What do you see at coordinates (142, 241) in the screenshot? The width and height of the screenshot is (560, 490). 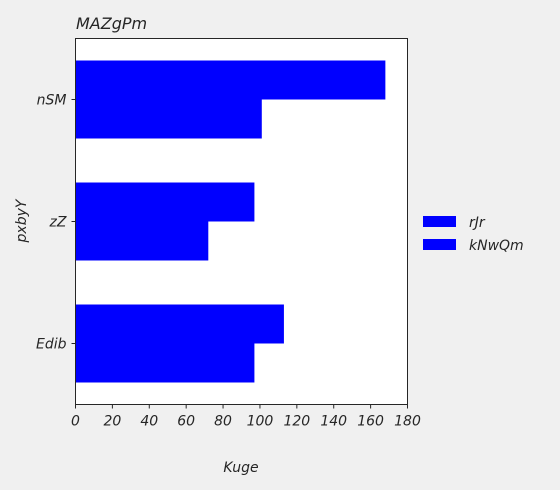 I see `bar-zZ-kNwQm` at bounding box center [142, 241].